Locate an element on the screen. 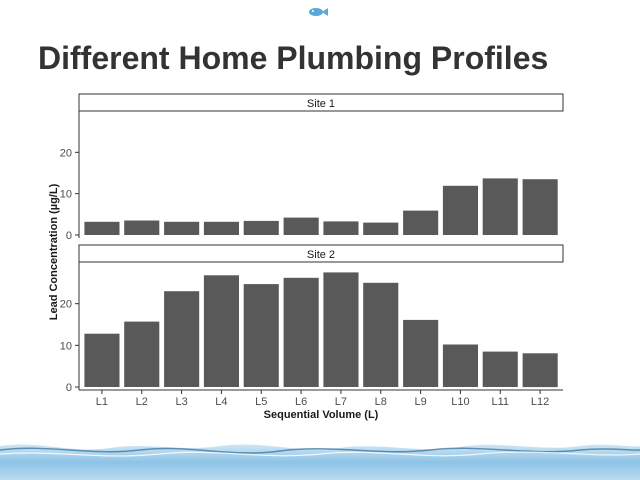 This screenshot has width=640, height=480. x-tick-label-l1: L1 is located at coordinates (102, 402).